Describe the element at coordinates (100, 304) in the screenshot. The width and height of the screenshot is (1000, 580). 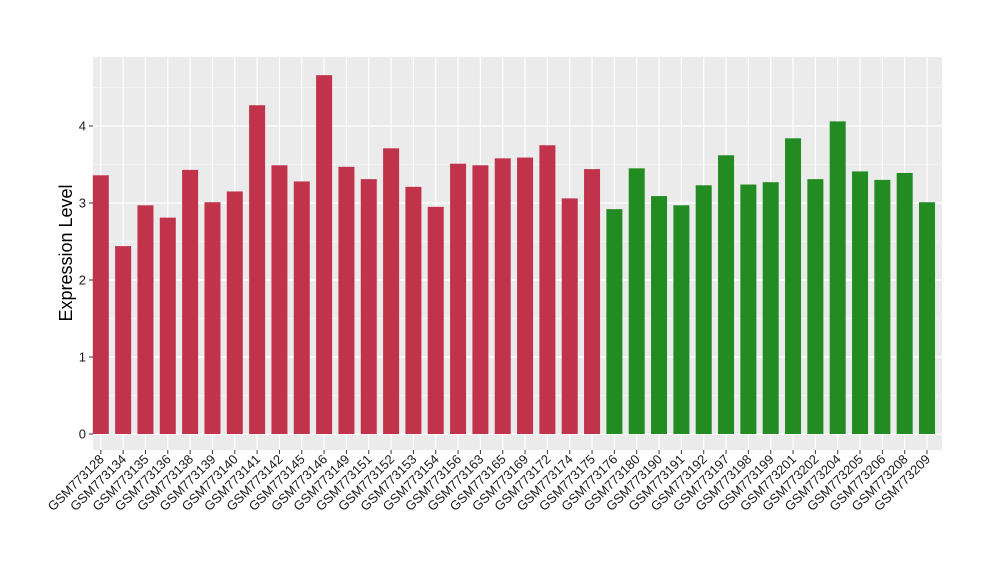
I see `bar-GSM773128` at that location.